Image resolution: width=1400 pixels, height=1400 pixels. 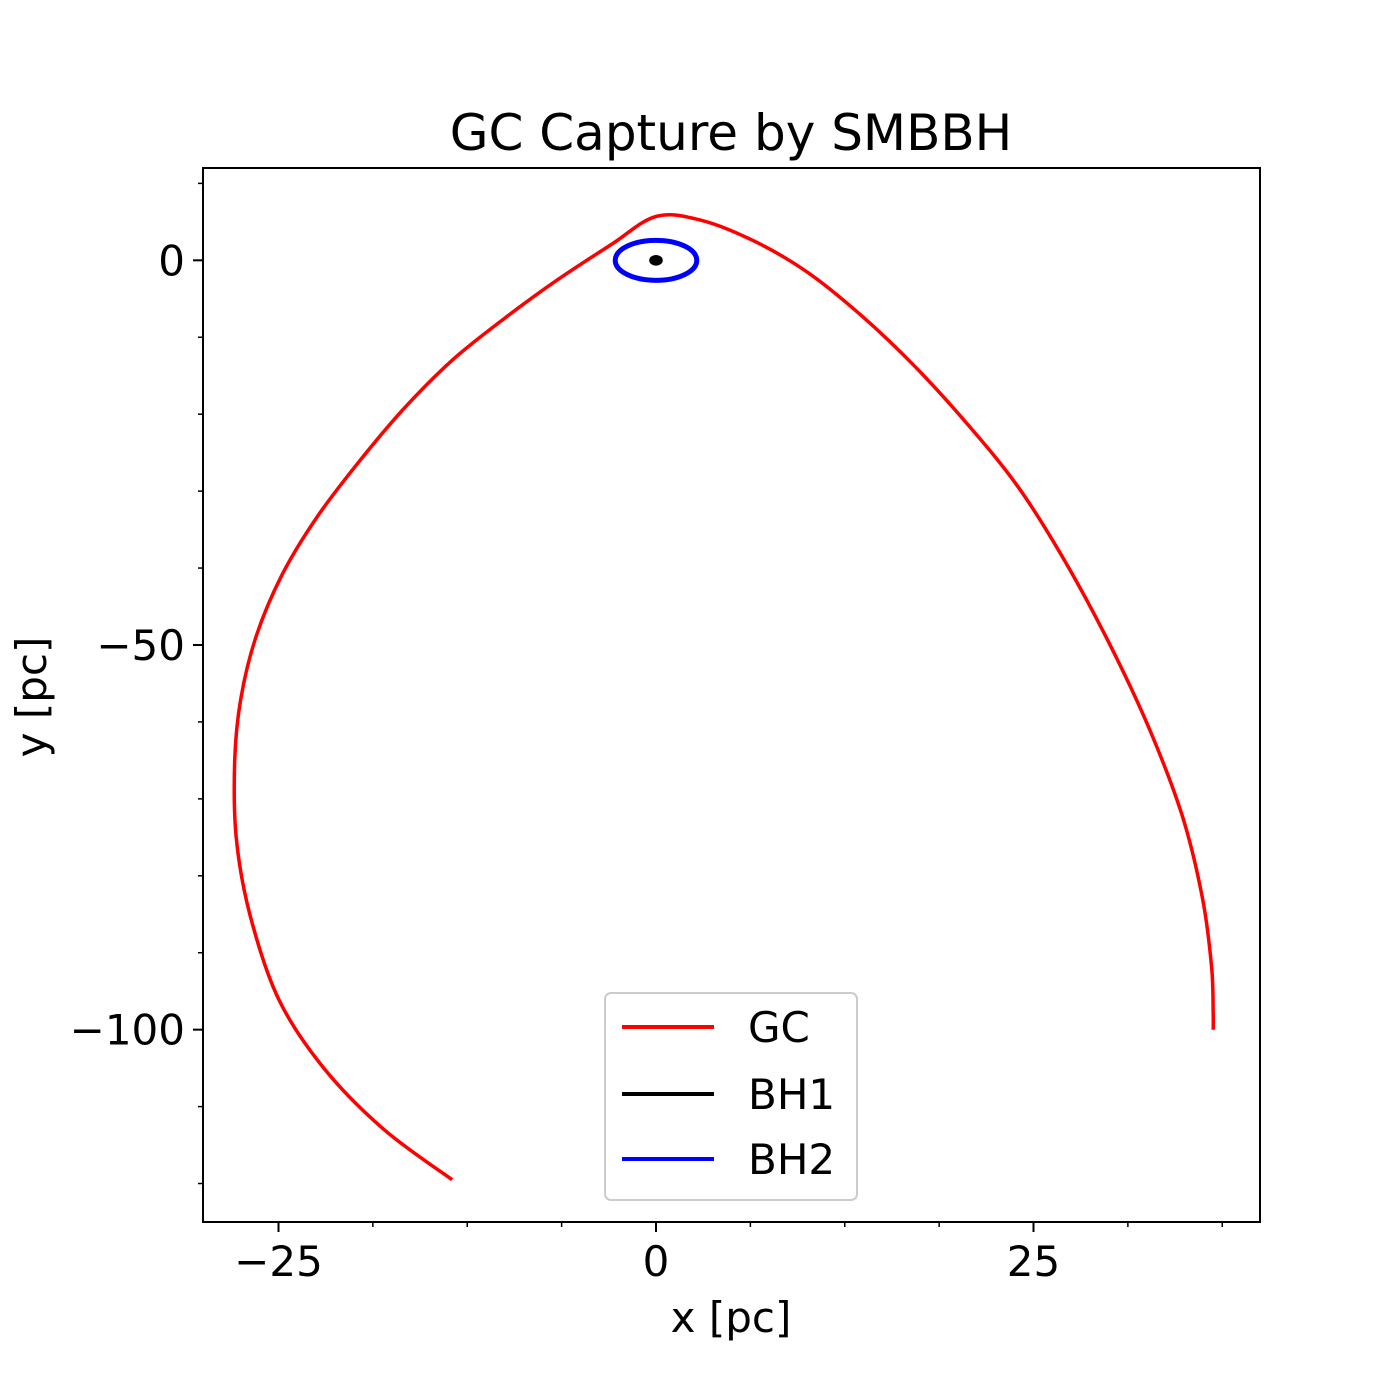 What do you see at coordinates (278, 1261) in the screenshot?
I see `x-tick-label: −25` at bounding box center [278, 1261].